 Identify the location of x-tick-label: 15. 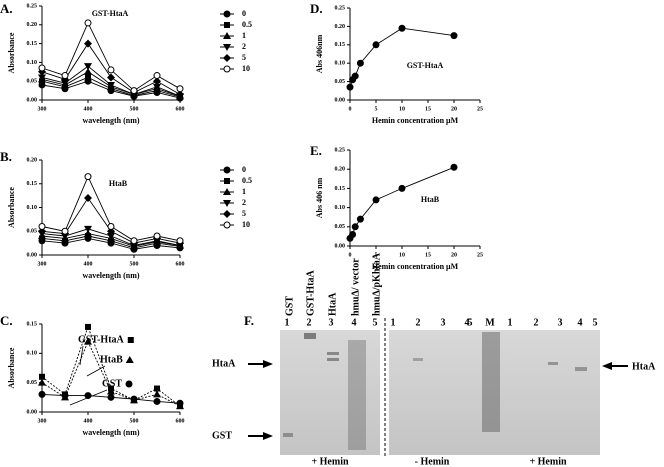
(428, 255).